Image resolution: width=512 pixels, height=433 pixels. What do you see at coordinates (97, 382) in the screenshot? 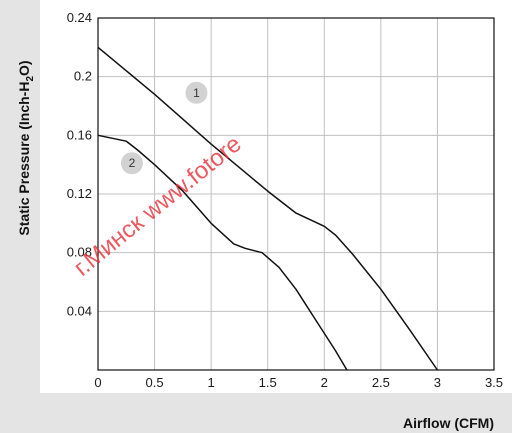
I see `x-tick-label: 0` at bounding box center [97, 382].